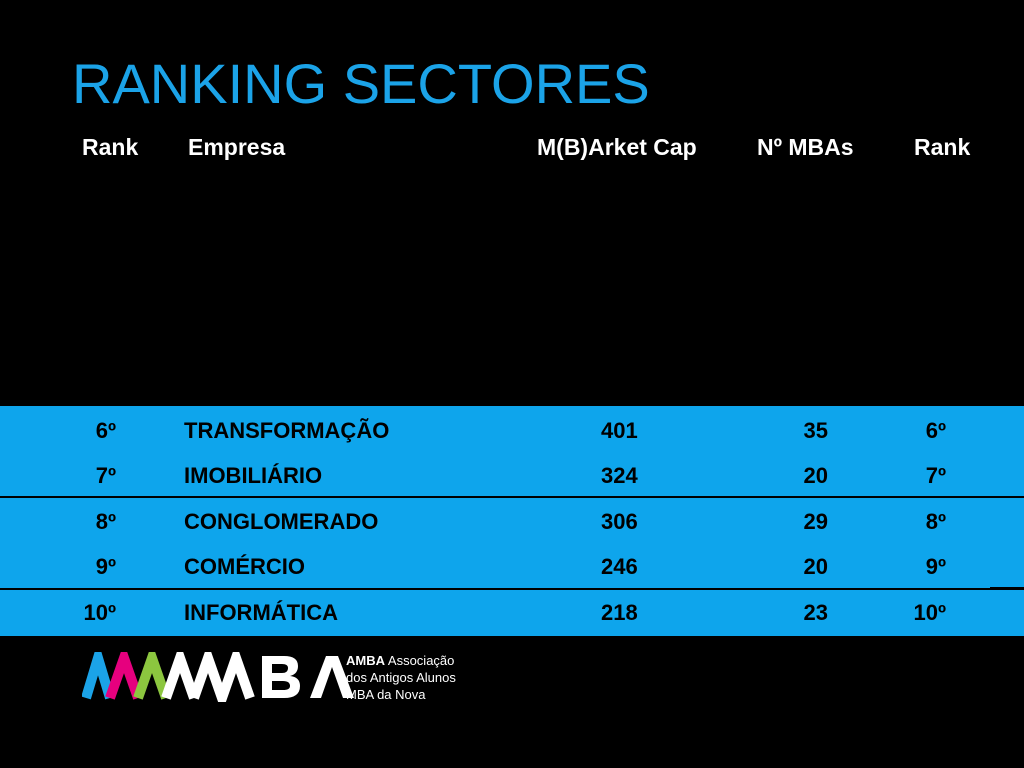 The width and height of the screenshot is (1024, 768). Describe the element at coordinates (935, 475) in the screenshot. I see `cell-rank-2: 7º` at that location.